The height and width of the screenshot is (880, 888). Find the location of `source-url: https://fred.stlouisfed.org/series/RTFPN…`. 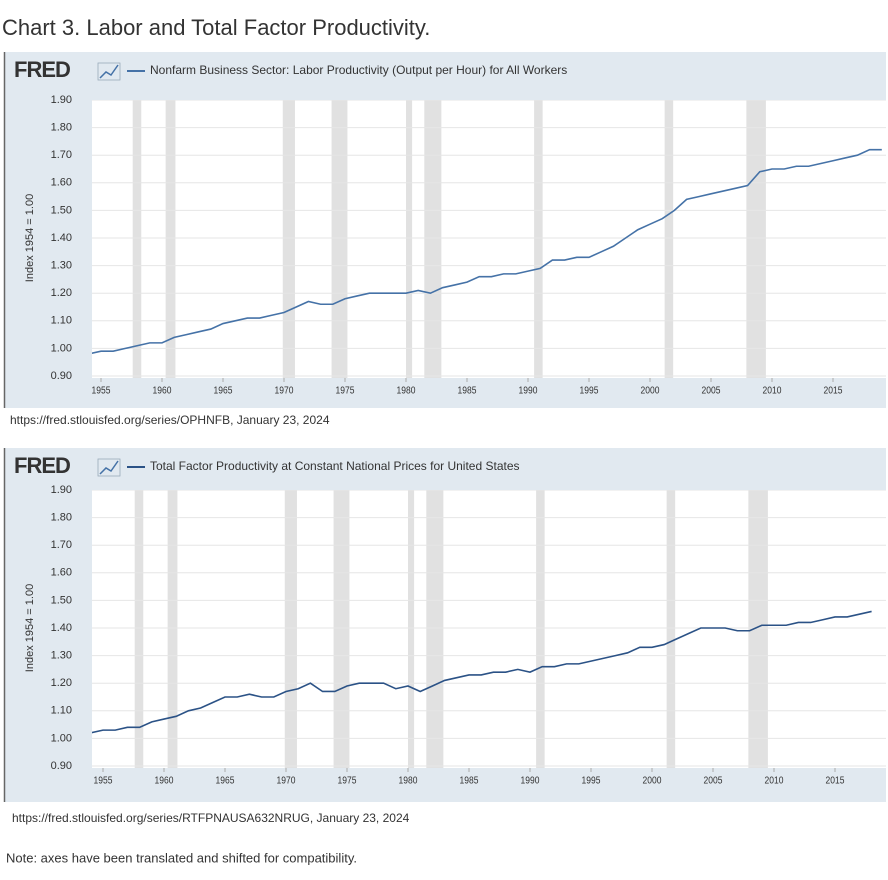

source-url: https://fred.stlouisfed.org/series/RTFPN… is located at coordinates (211, 818).